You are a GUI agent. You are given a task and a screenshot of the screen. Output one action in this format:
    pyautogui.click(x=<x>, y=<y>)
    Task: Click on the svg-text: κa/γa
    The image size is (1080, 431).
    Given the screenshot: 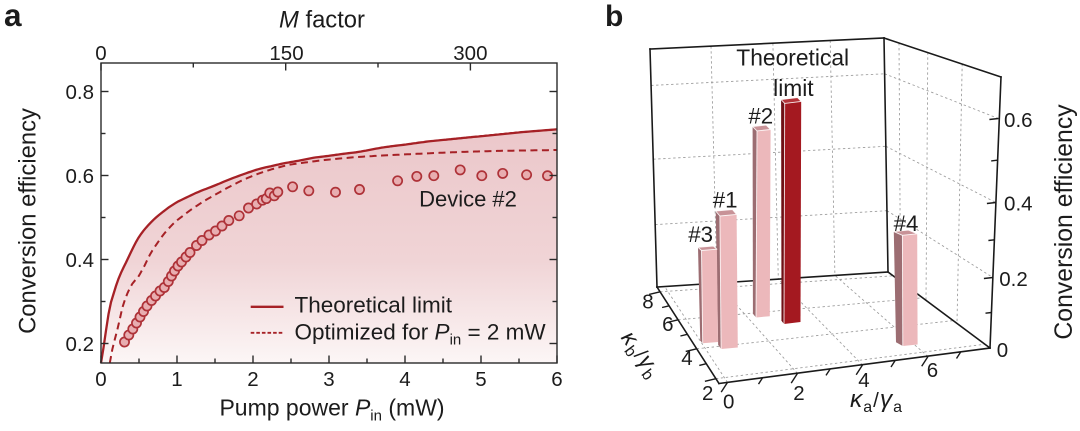 What is the action you would take?
    pyautogui.click(x=876, y=401)
    